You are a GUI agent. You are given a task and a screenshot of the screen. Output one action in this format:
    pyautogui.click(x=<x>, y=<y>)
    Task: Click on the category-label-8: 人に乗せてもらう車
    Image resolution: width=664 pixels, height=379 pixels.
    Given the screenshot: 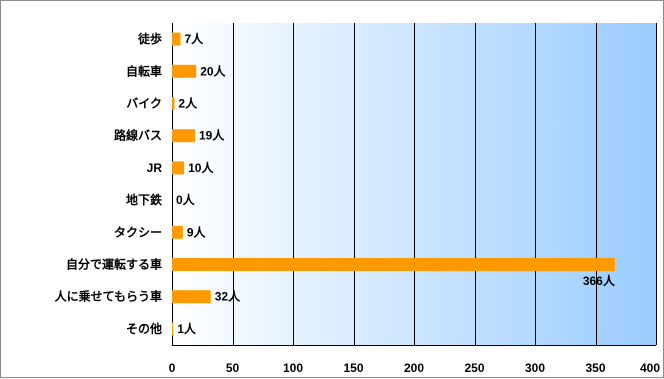 What is the action you would take?
    pyautogui.click(x=108, y=296)
    